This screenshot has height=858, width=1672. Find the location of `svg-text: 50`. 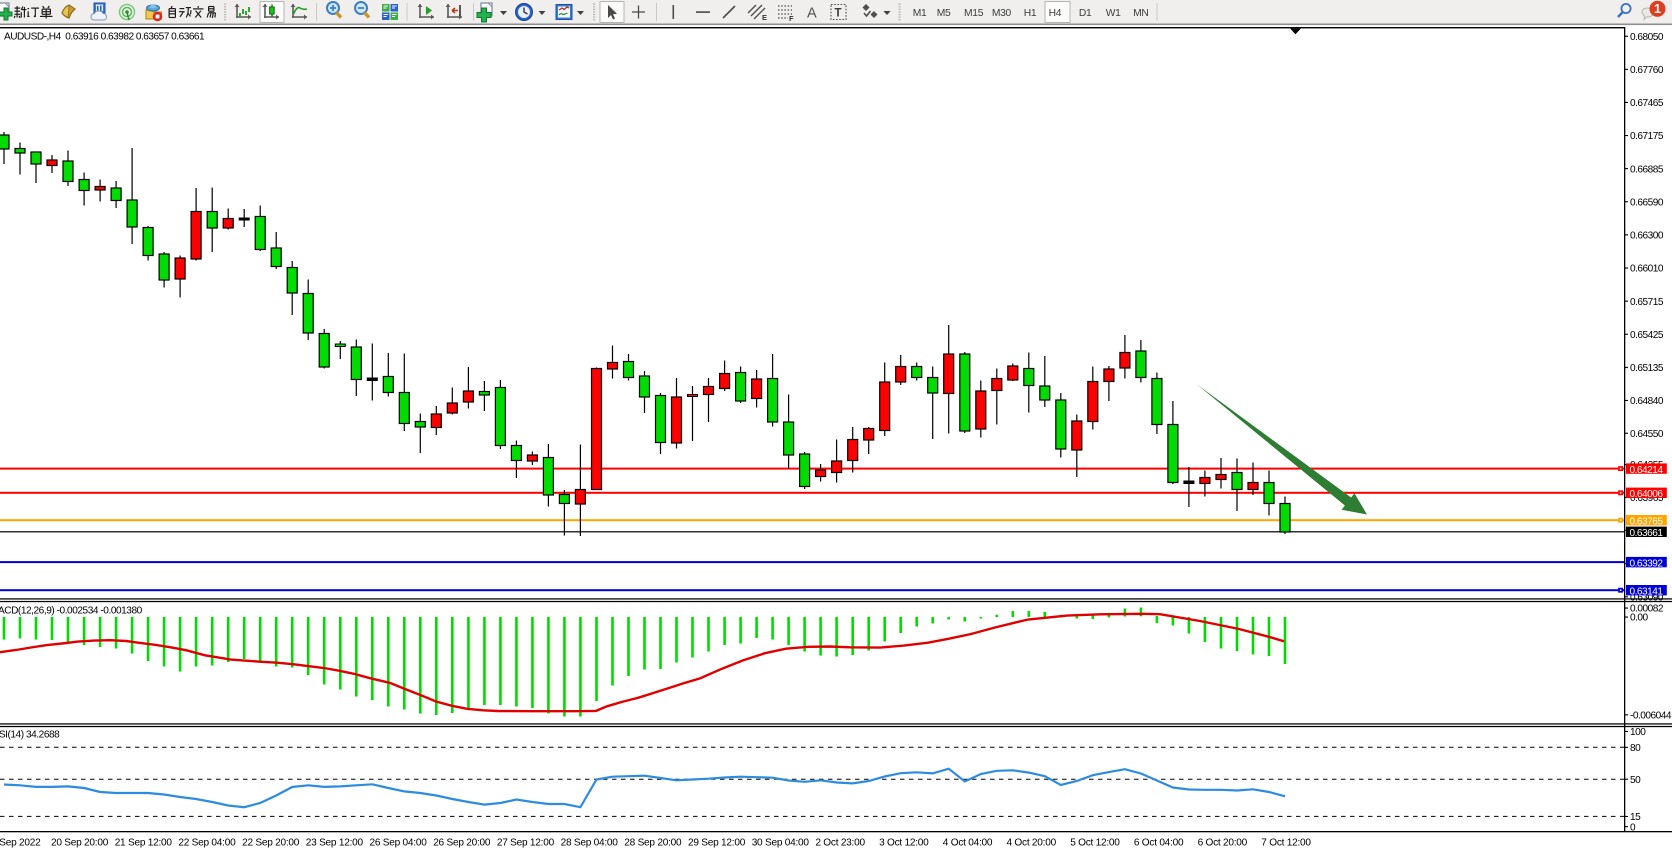

svg-text: 50 is located at coordinates (1635, 780).